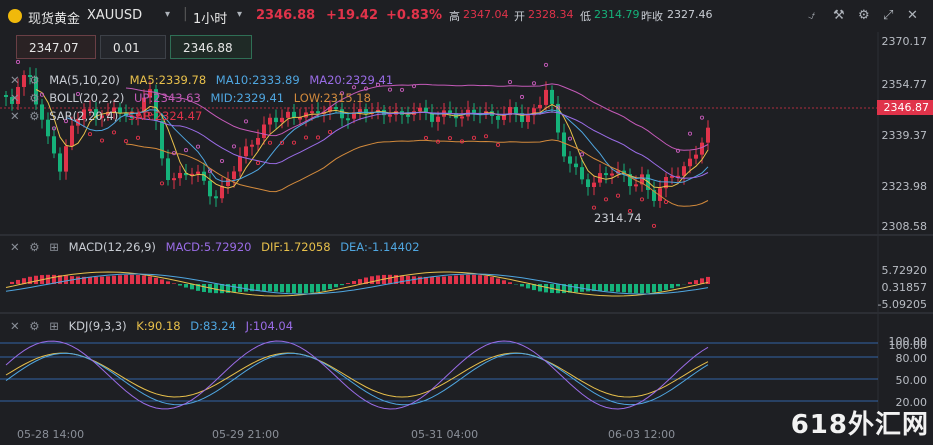  Describe the element at coordinates (84, 80) in the screenshot. I see `ma-name: MA(5,10,20)` at that location.